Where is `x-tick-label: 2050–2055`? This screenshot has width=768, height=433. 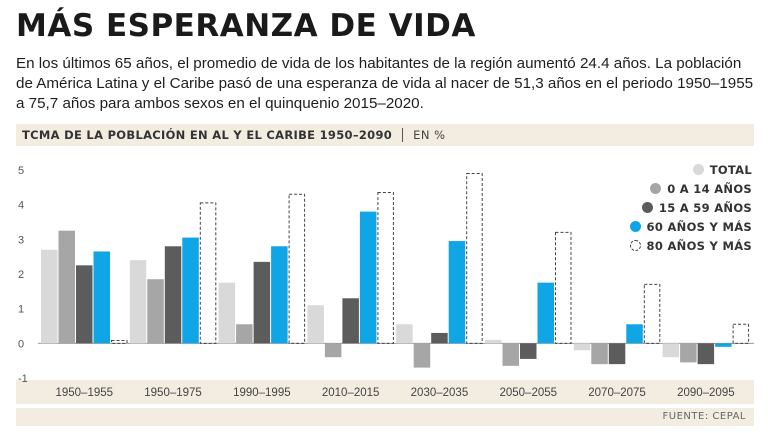 x-tick-label: 2050–2055 is located at coordinates (528, 393).